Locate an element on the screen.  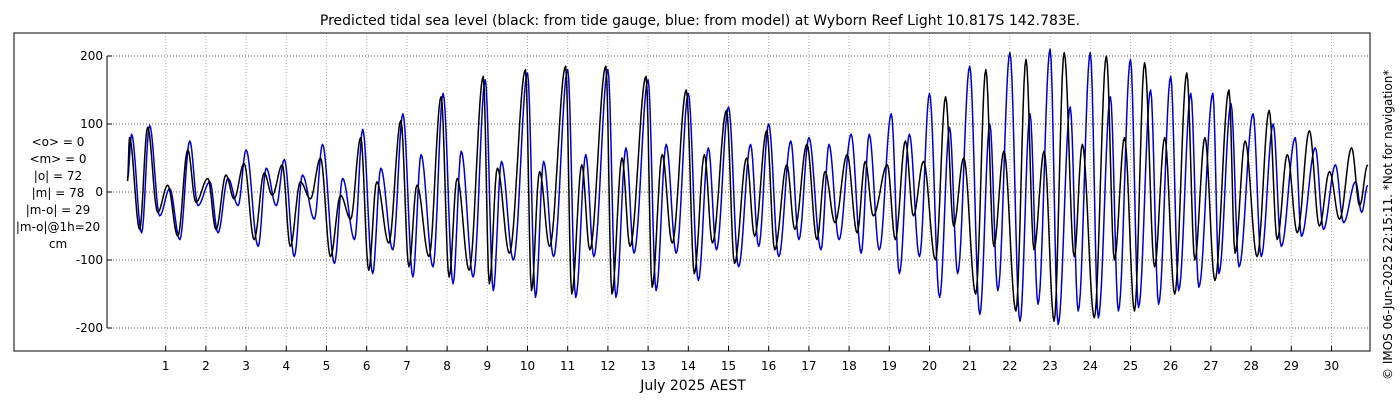
x-tick-label: 13 is located at coordinates (647, 366).